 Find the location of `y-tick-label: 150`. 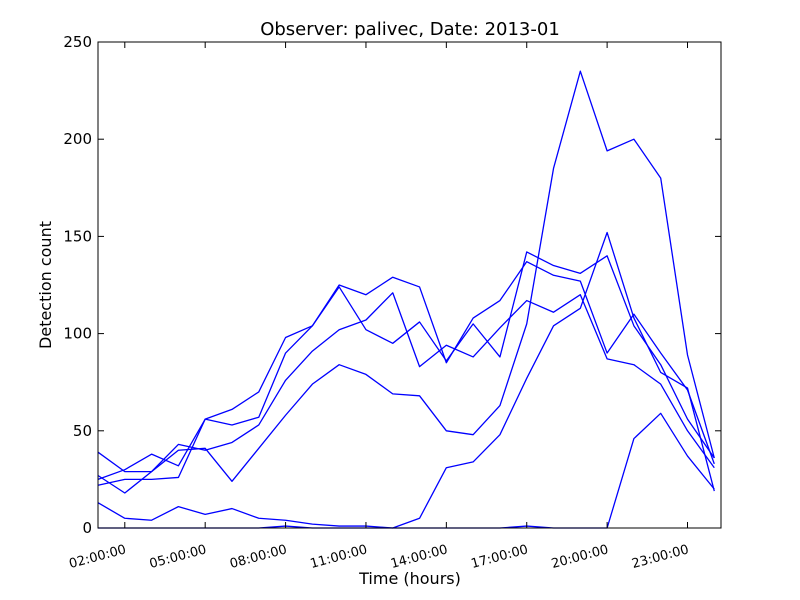

y-tick-label: 150 is located at coordinates (77, 236).